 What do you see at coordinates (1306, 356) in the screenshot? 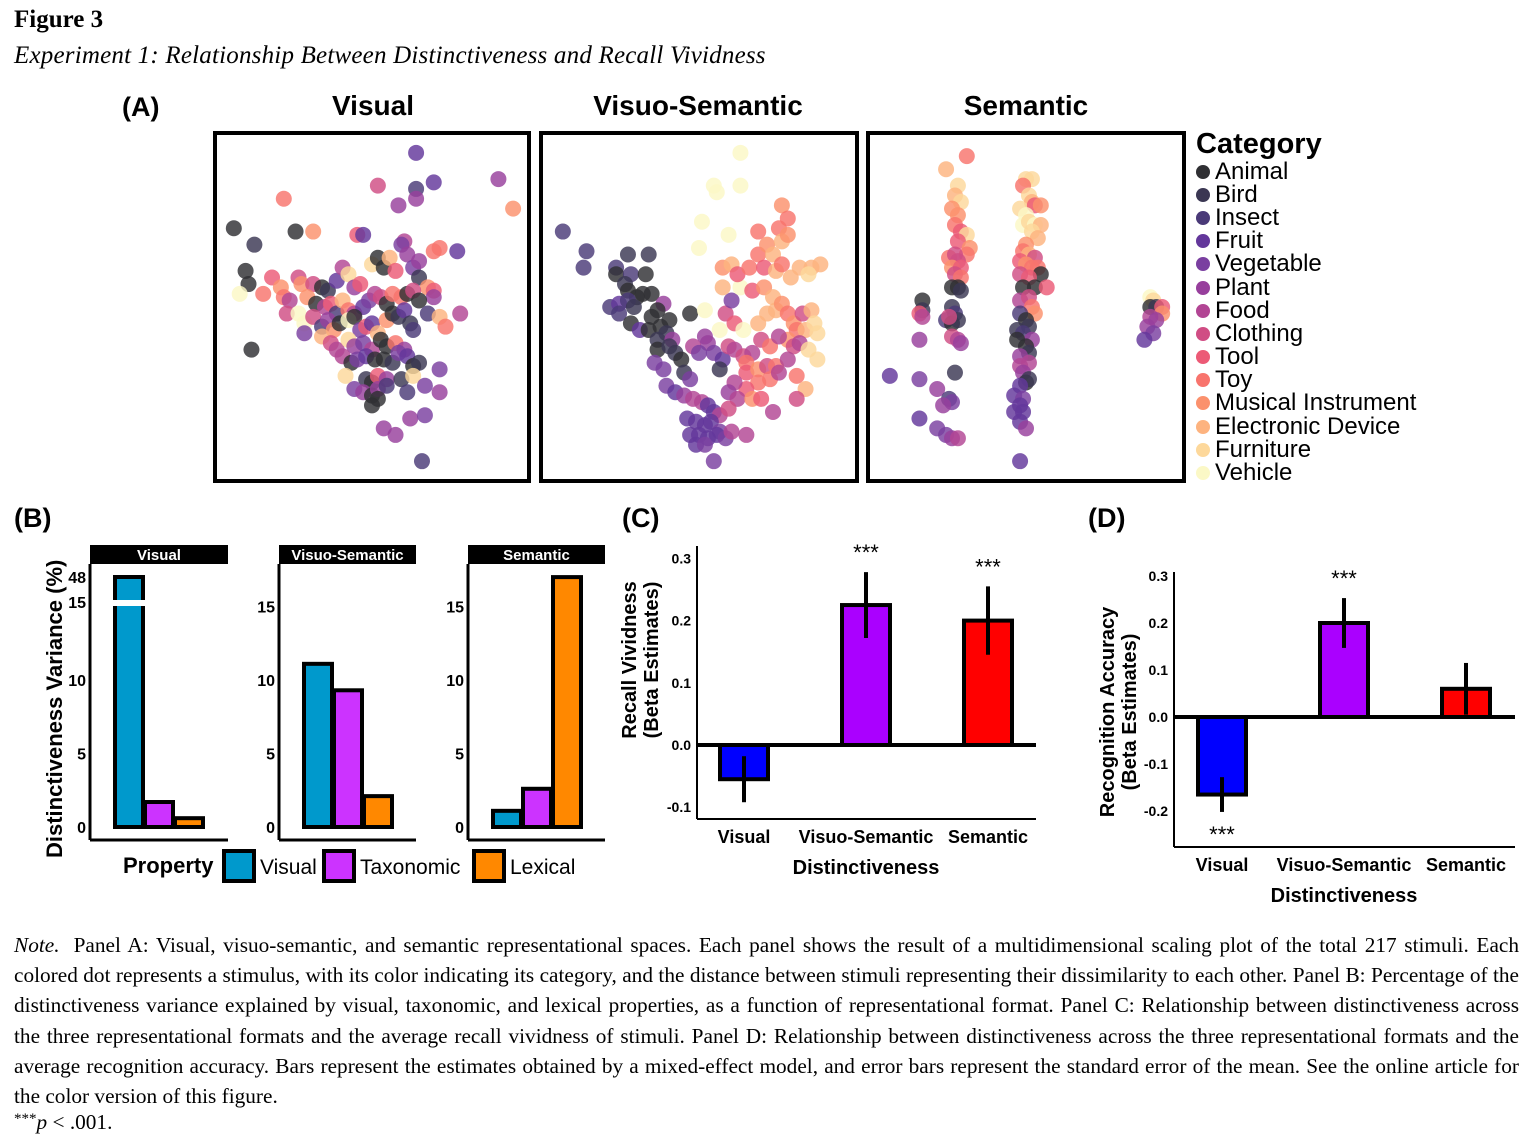
I see `legend-item: Tool` at bounding box center [1306, 356].